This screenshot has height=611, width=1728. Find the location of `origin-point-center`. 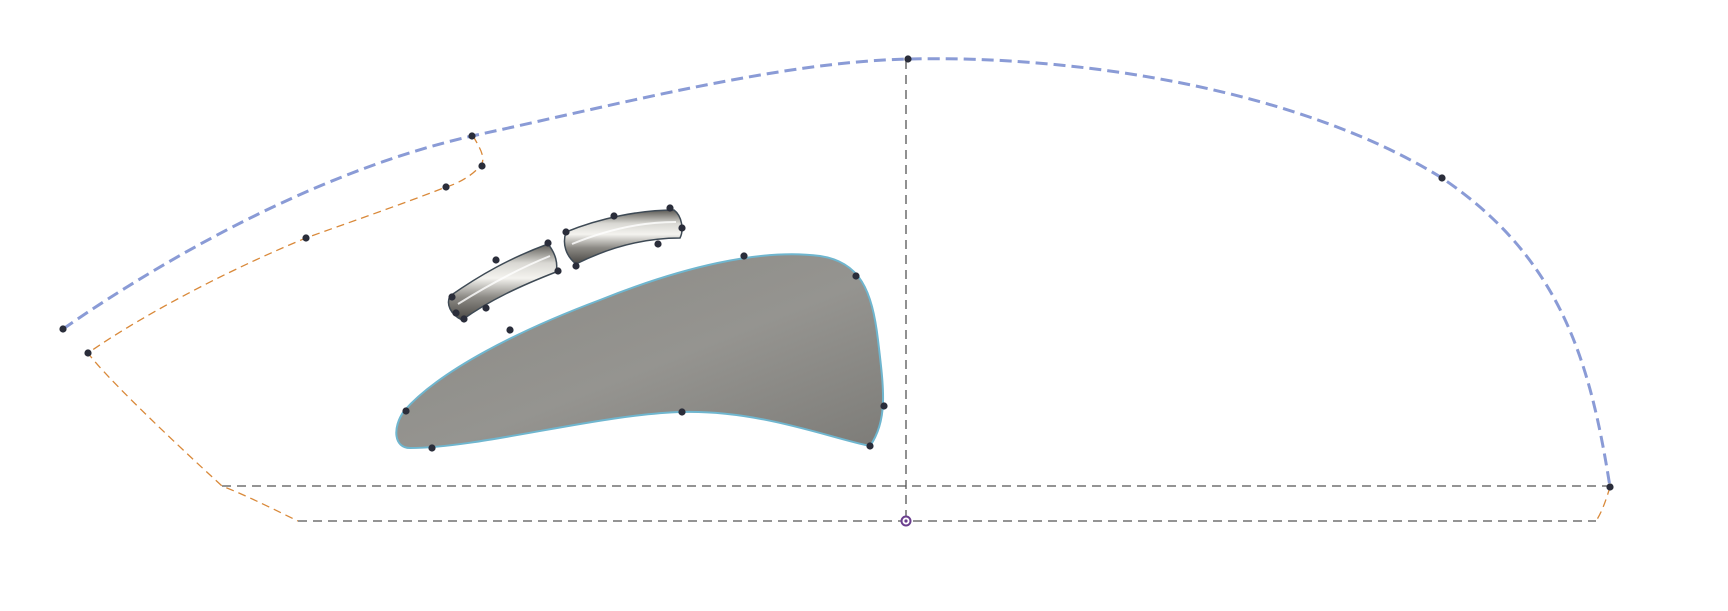

origin-point-center is located at coordinates (906, 521).